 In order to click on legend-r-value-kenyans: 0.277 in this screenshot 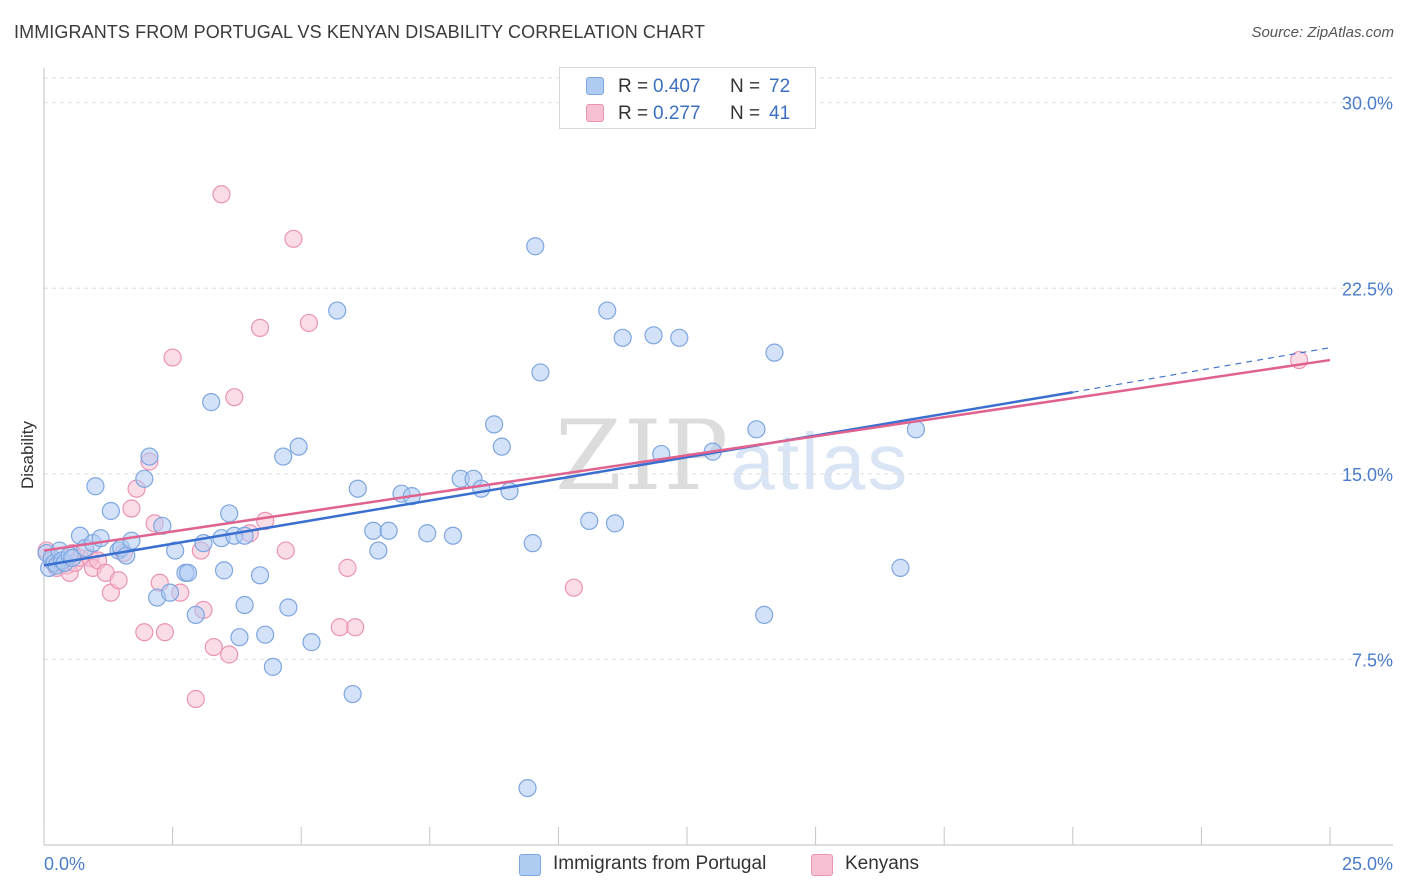, I will do `click(677, 113)`.